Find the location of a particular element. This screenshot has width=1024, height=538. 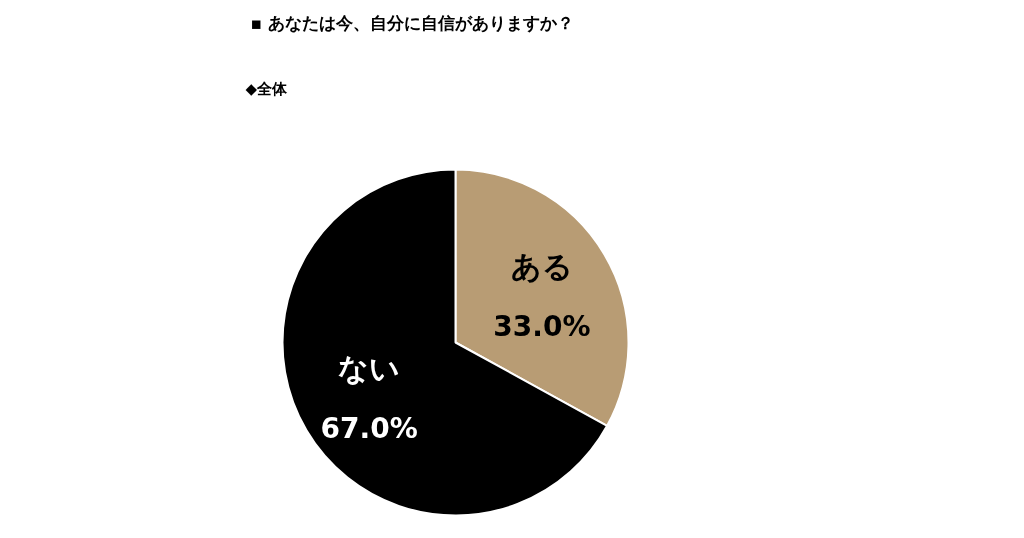

slice-label: ない is located at coordinates (369, 369).